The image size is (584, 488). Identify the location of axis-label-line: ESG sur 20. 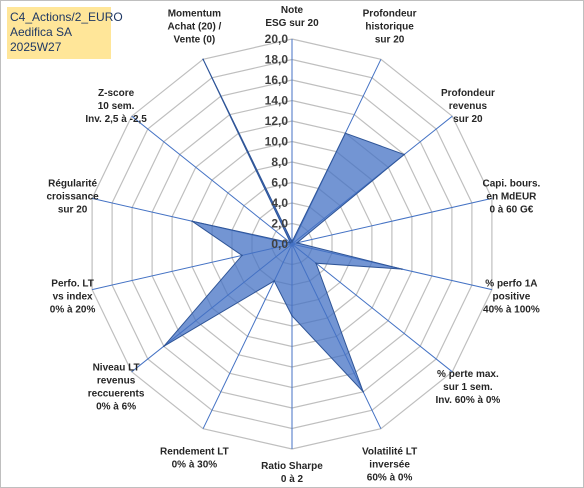
(292, 23).